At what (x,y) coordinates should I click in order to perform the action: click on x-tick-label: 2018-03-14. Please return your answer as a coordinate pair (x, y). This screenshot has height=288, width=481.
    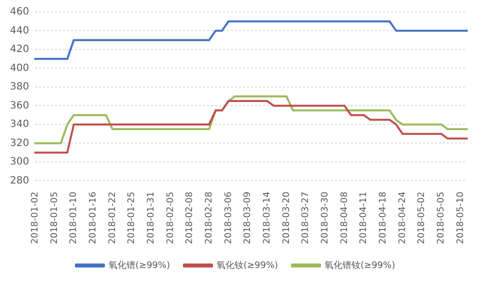
    Looking at the image, I should click on (267, 217).